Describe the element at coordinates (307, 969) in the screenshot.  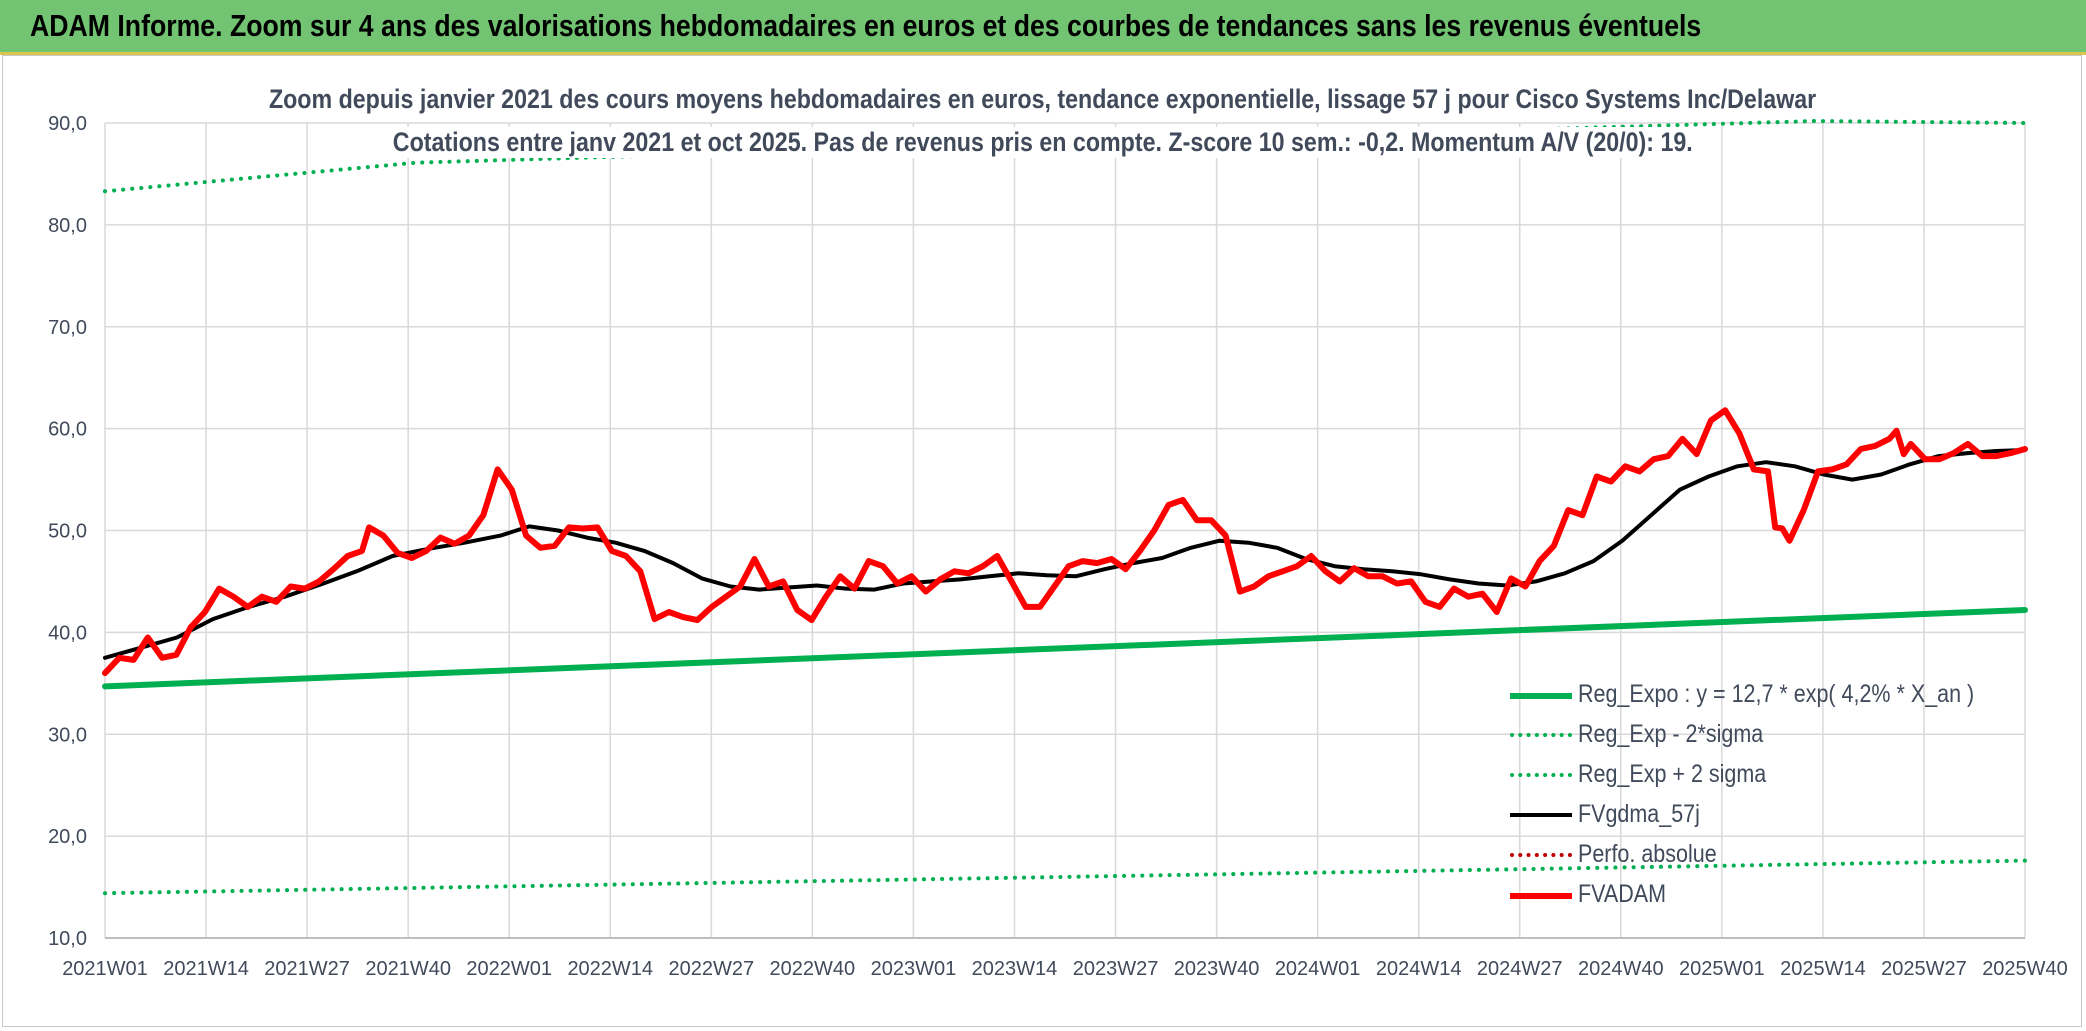
I see `x-tick-label: 2021W27` at that location.